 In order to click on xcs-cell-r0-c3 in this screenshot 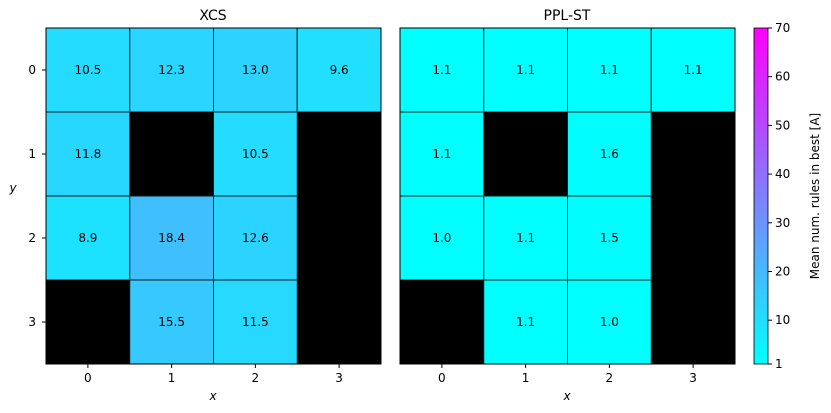, I will do `click(339, 70)`.